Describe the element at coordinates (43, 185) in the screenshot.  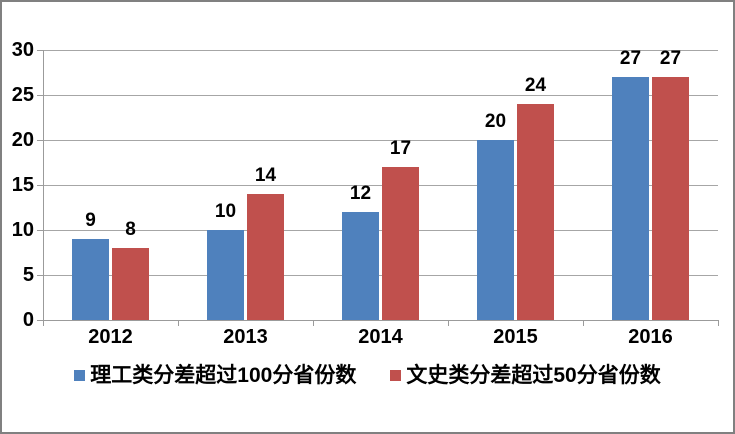
I see `y-axis-line` at that location.